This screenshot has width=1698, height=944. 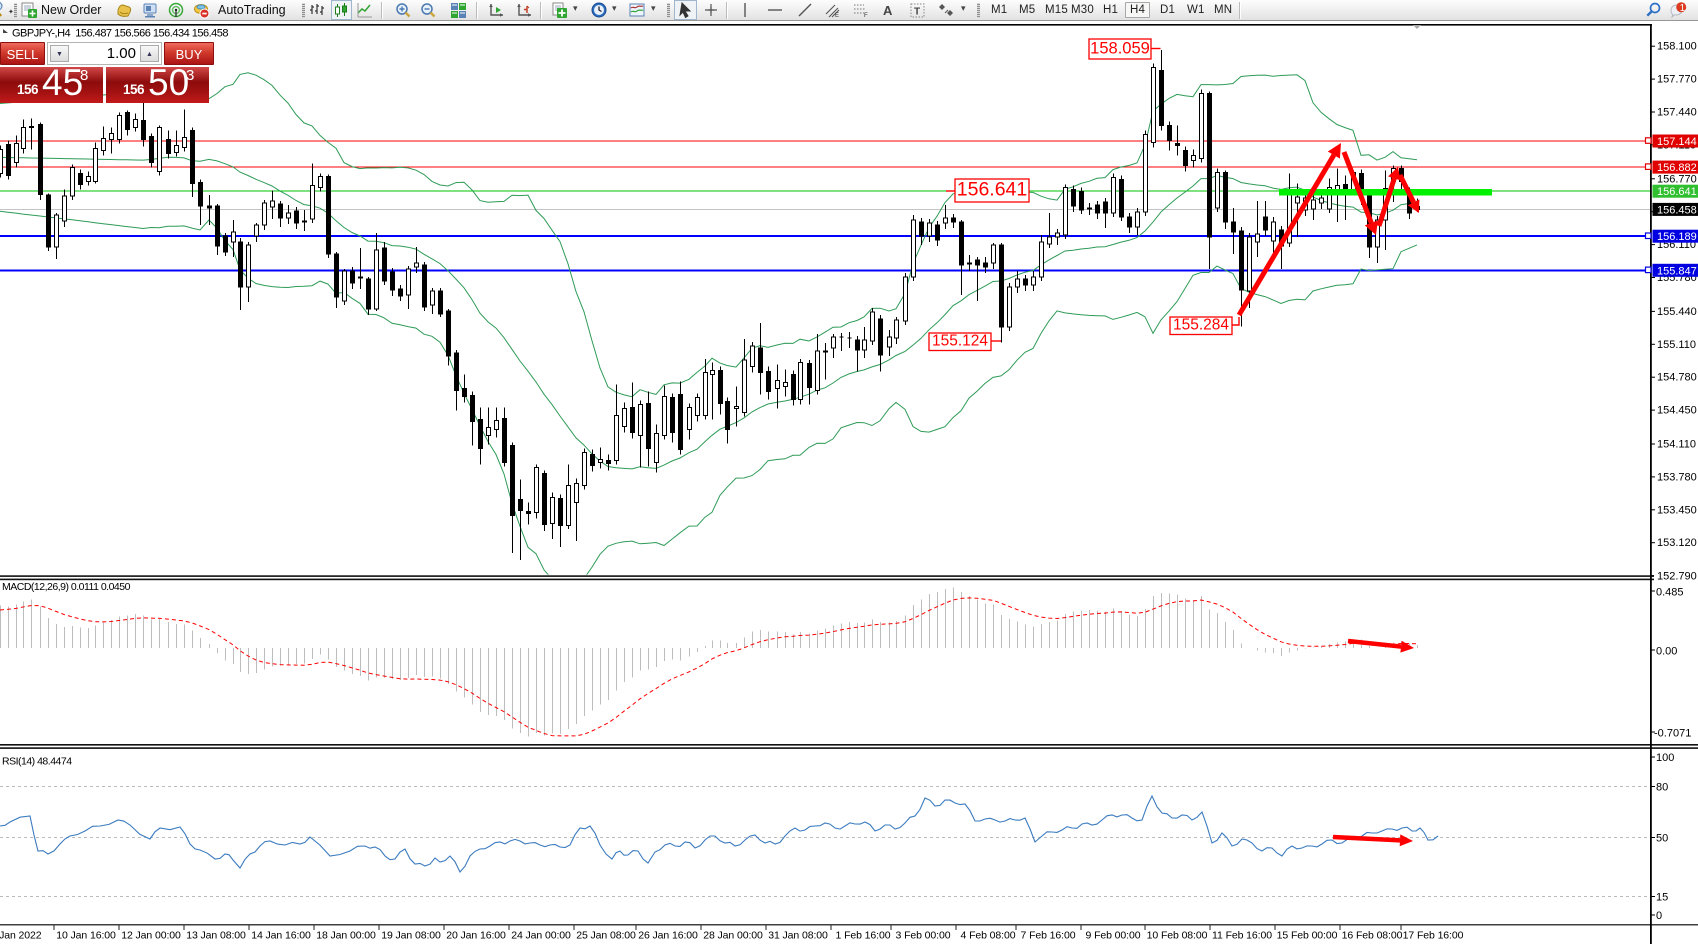 What do you see at coordinates (37, 762) in the screenshot?
I see `svg-text: RSI(14) 48.4474` at bounding box center [37, 762].